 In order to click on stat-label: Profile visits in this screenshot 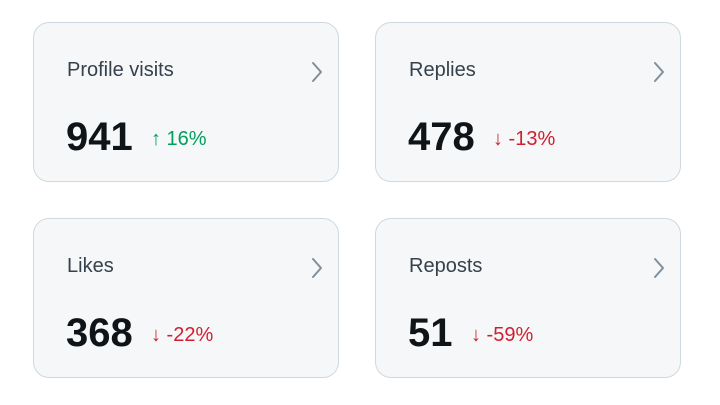, I will do `click(120, 70)`.